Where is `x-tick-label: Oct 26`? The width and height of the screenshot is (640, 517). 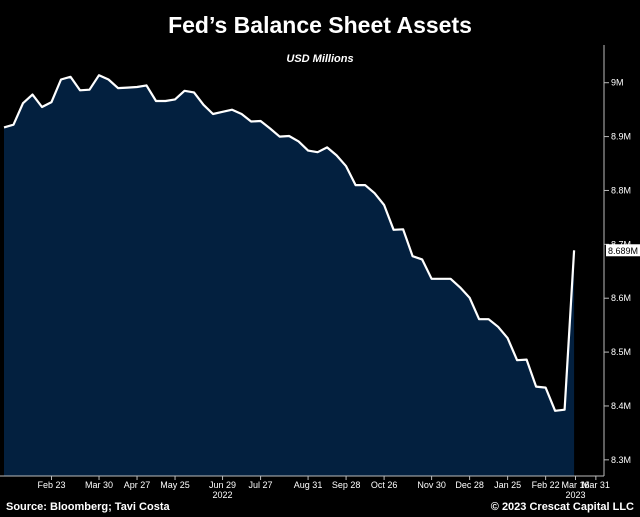 x-tick-label: Oct 26 is located at coordinates (384, 485).